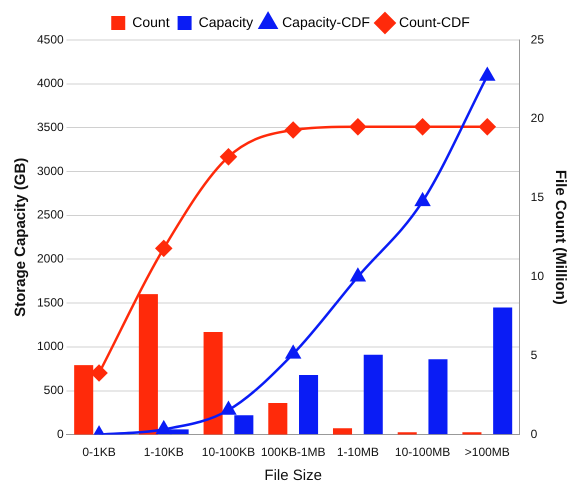 The image size is (585, 497). I want to click on y2-axis-title: File Count (Million), so click(560, 237).